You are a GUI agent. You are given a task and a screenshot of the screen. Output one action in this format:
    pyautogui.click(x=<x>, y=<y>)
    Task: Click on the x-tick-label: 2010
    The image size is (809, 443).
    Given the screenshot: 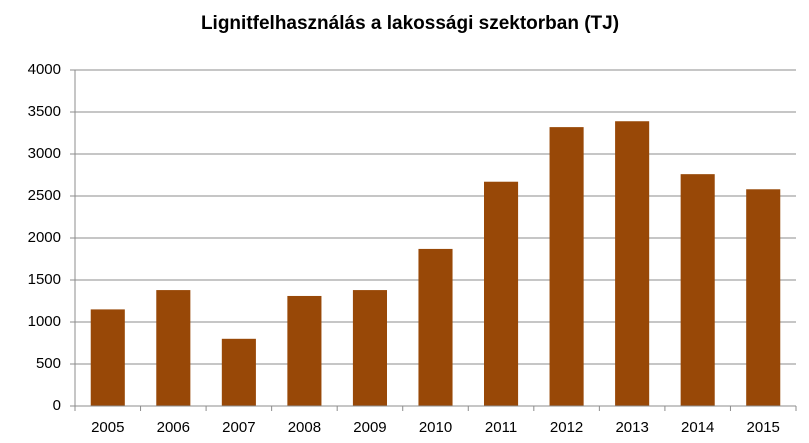 What is the action you would take?
    pyautogui.click(x=435, y=427)
    